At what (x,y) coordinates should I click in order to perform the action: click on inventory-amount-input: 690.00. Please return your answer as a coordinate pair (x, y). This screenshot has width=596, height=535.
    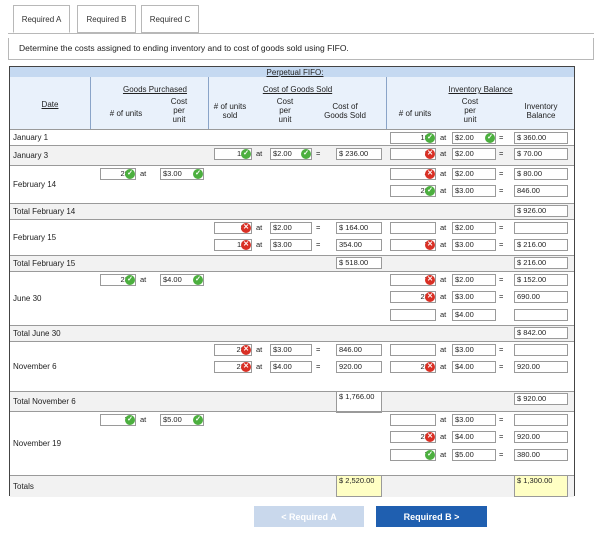
    Looking at the image, I should click on (541, 297).